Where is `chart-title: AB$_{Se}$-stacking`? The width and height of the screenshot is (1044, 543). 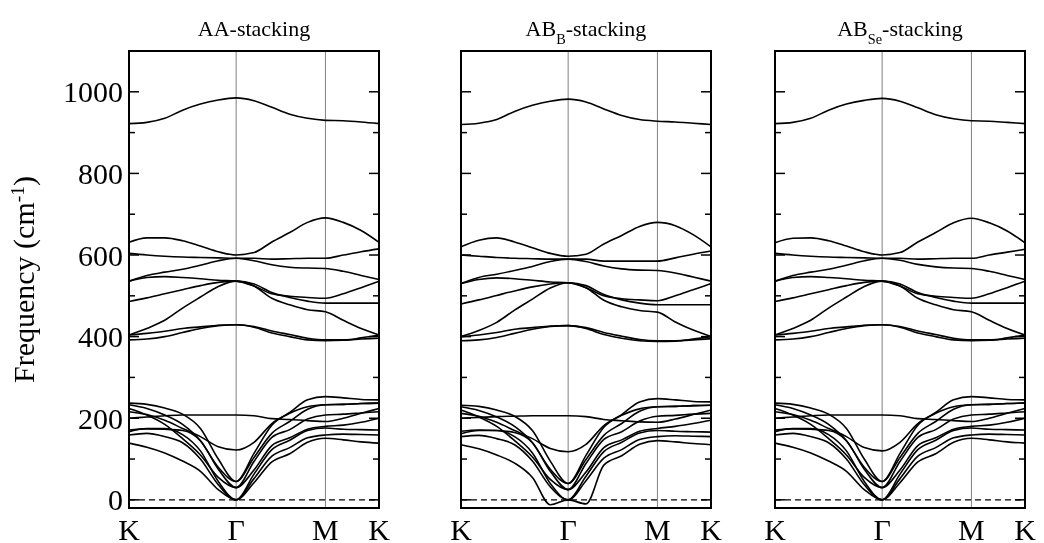 chart-title: AB$_{Se}$-stacking is located at coordinates (900, 31).